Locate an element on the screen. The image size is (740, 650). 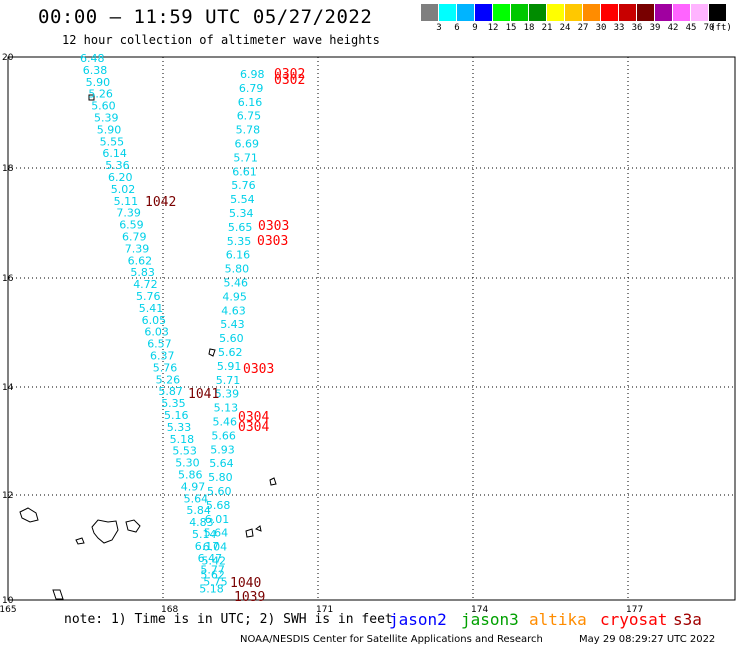
satellite-s3a-label: s3a is located at coordinates (687, 619).